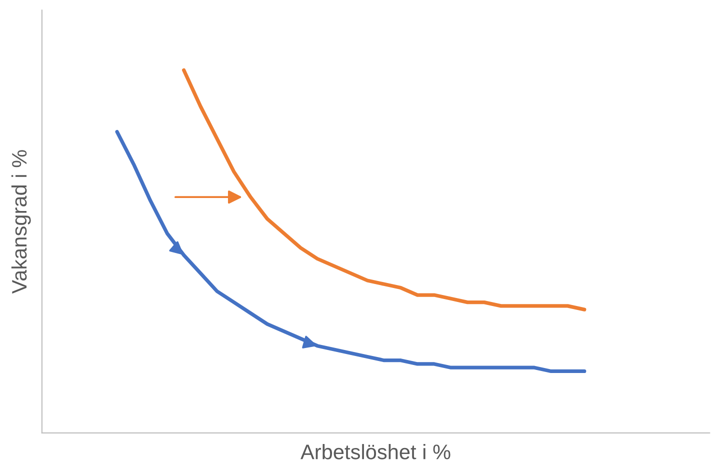  Describe the element at coordinates (21, 222) in the screenshot. I see `y-axis-title: Vakansgrad i %` at that location.